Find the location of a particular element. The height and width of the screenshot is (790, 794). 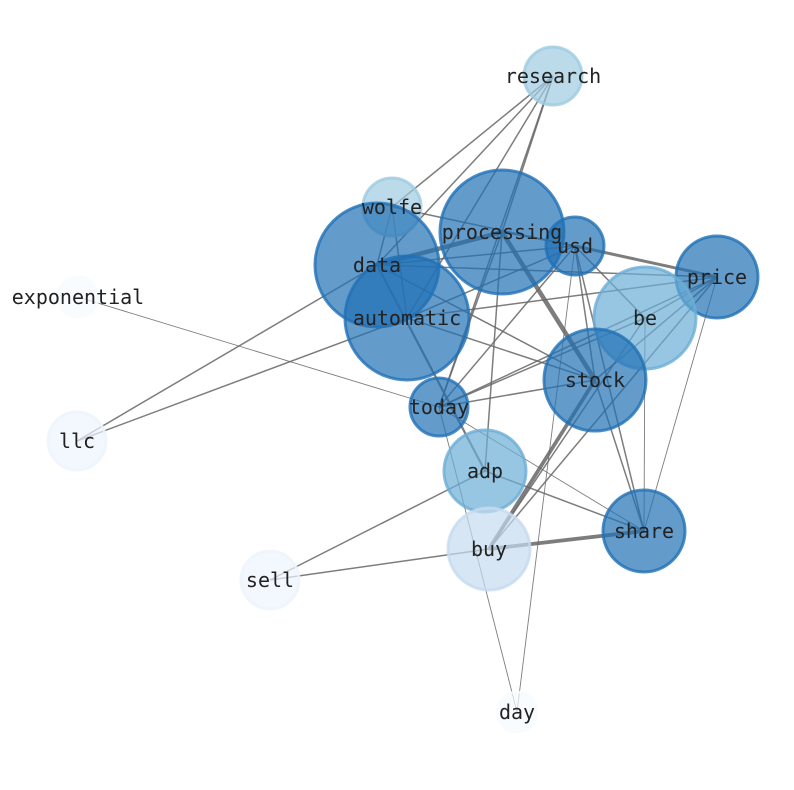

node-label-sell: sell is located at coordinates (270, 580).